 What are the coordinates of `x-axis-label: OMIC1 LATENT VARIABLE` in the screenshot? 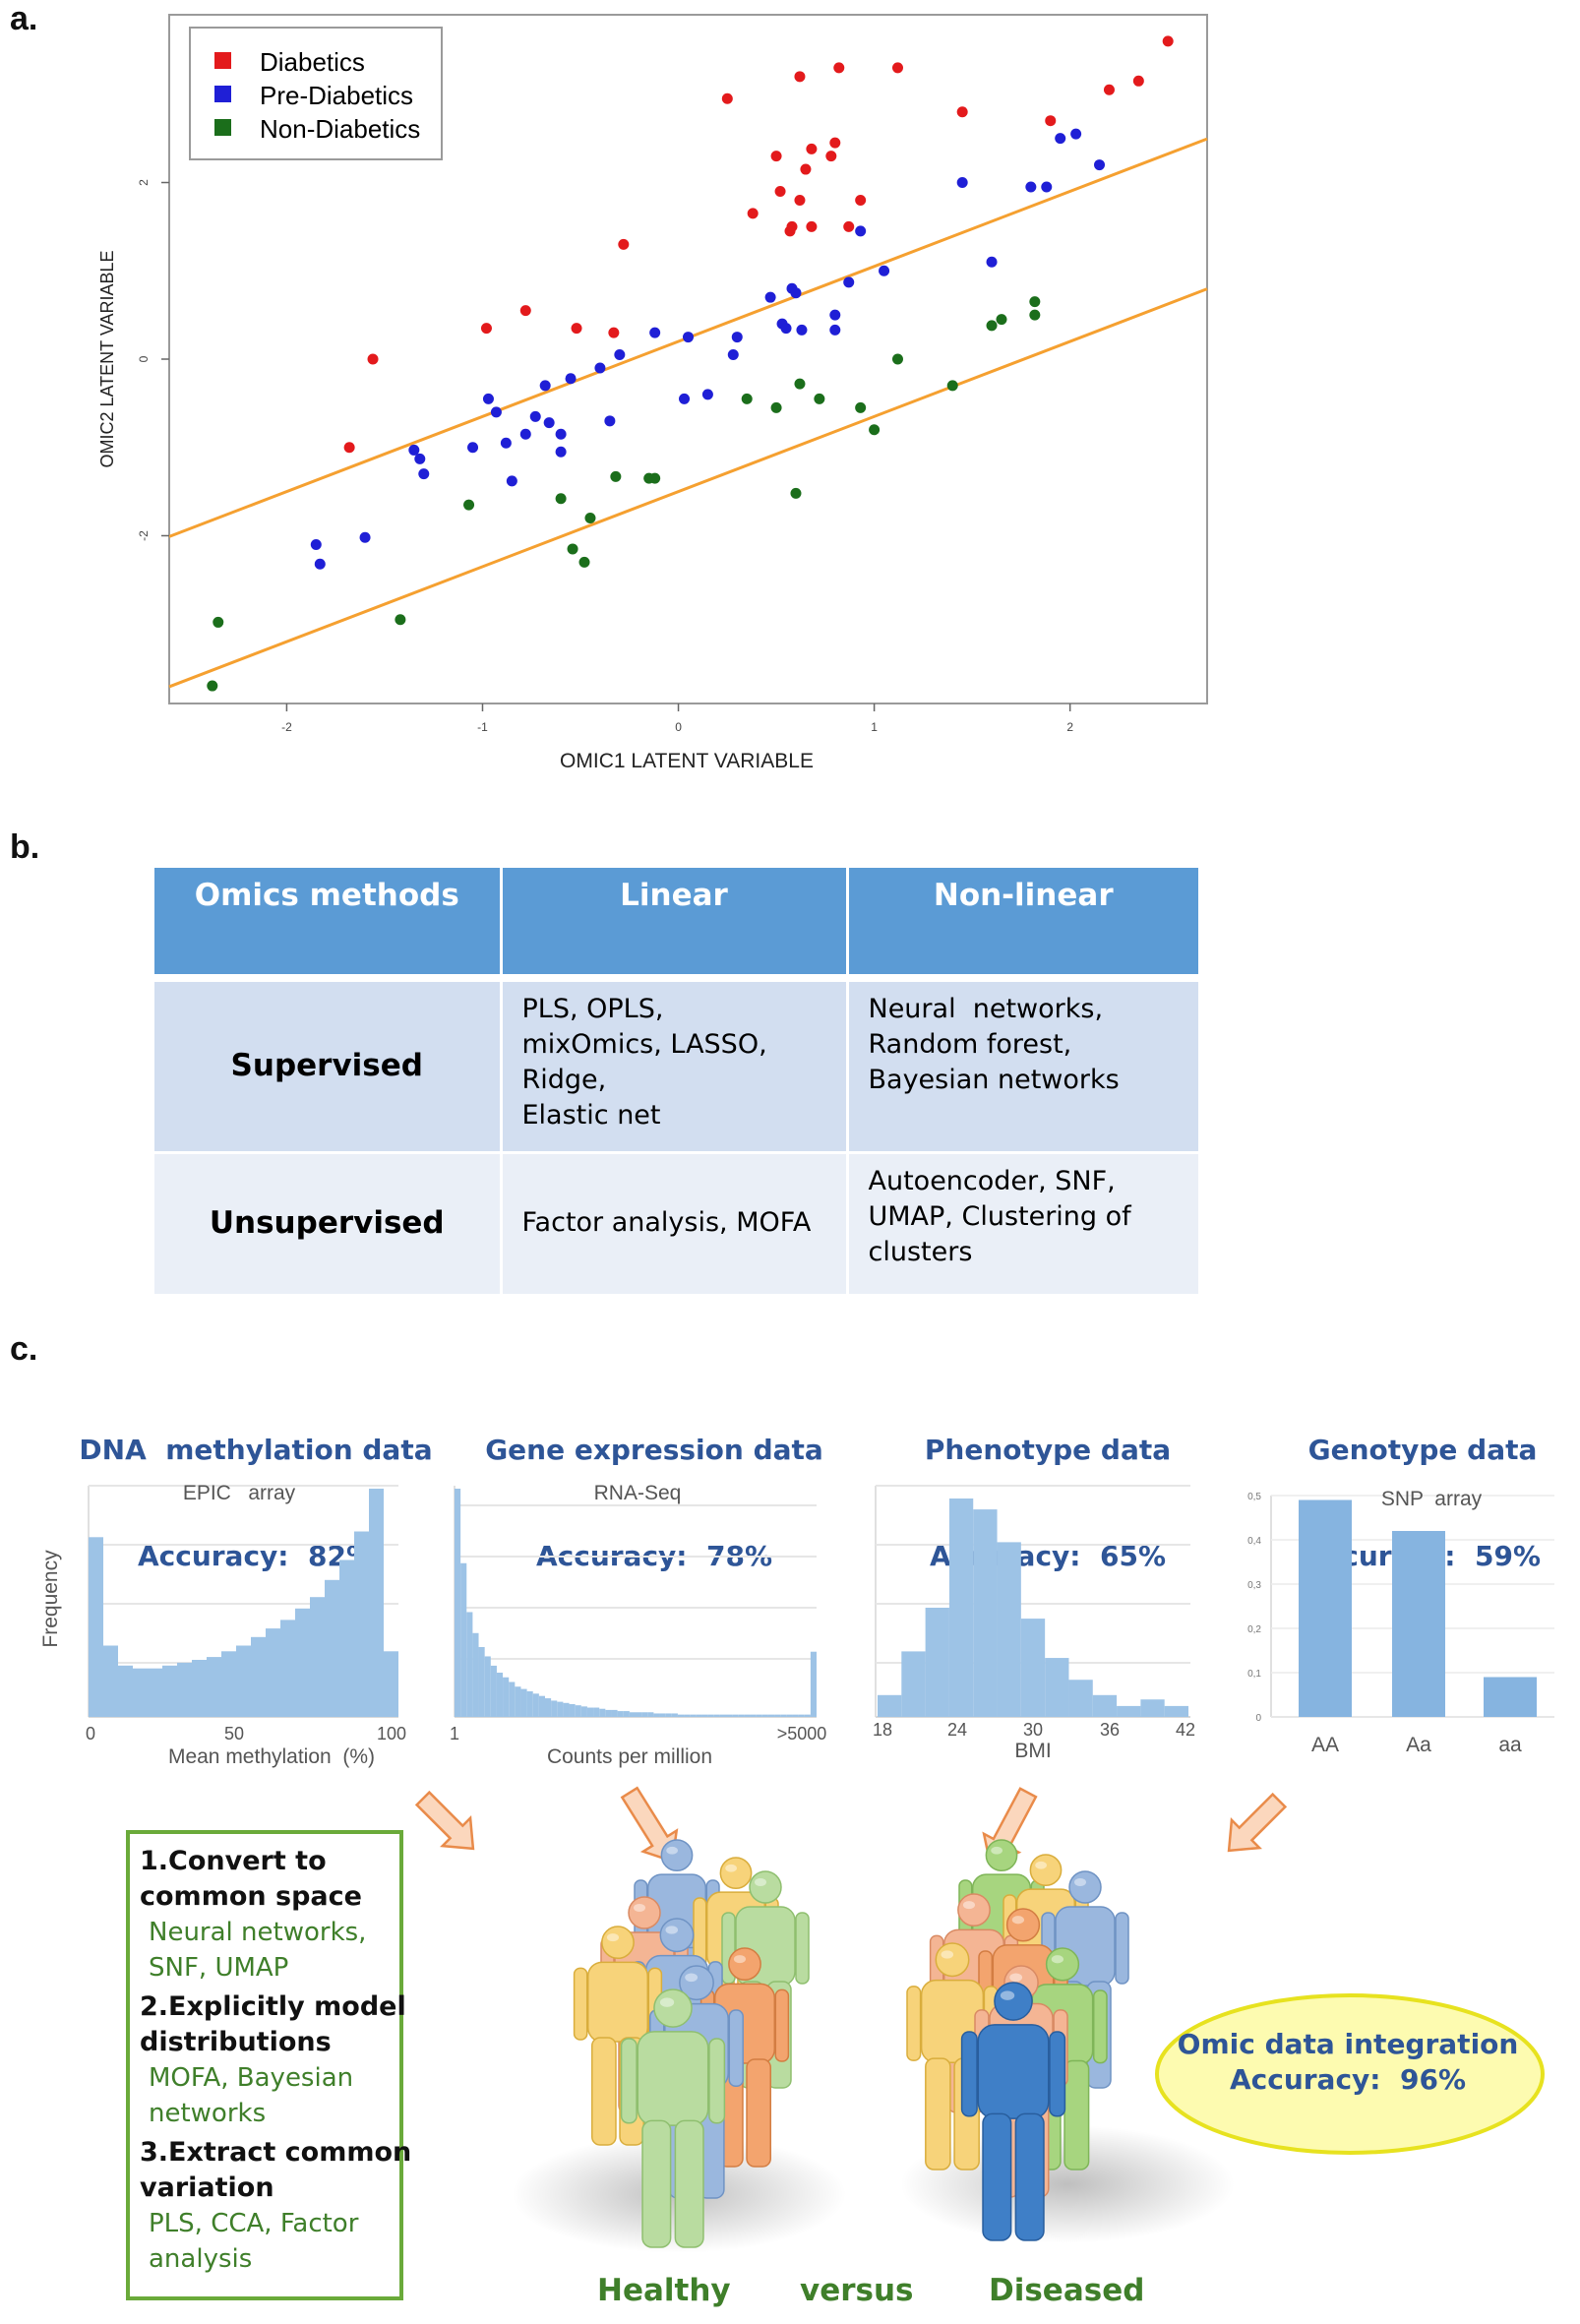 It's located at (687, 761).